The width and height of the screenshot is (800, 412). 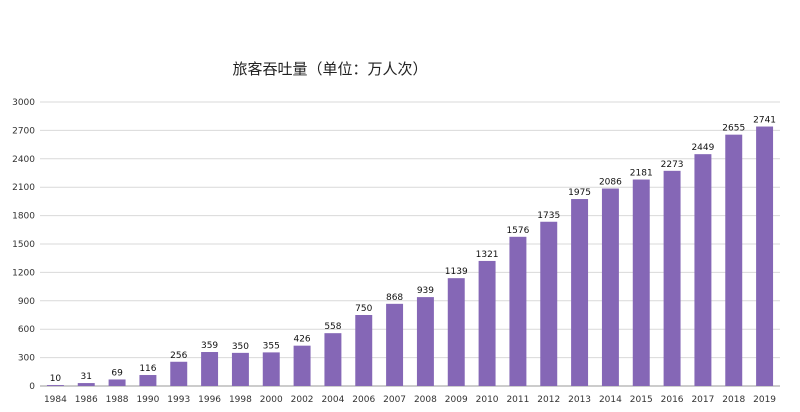 I want to click on y-tick-label: 2400, so click(x=23, y=160).